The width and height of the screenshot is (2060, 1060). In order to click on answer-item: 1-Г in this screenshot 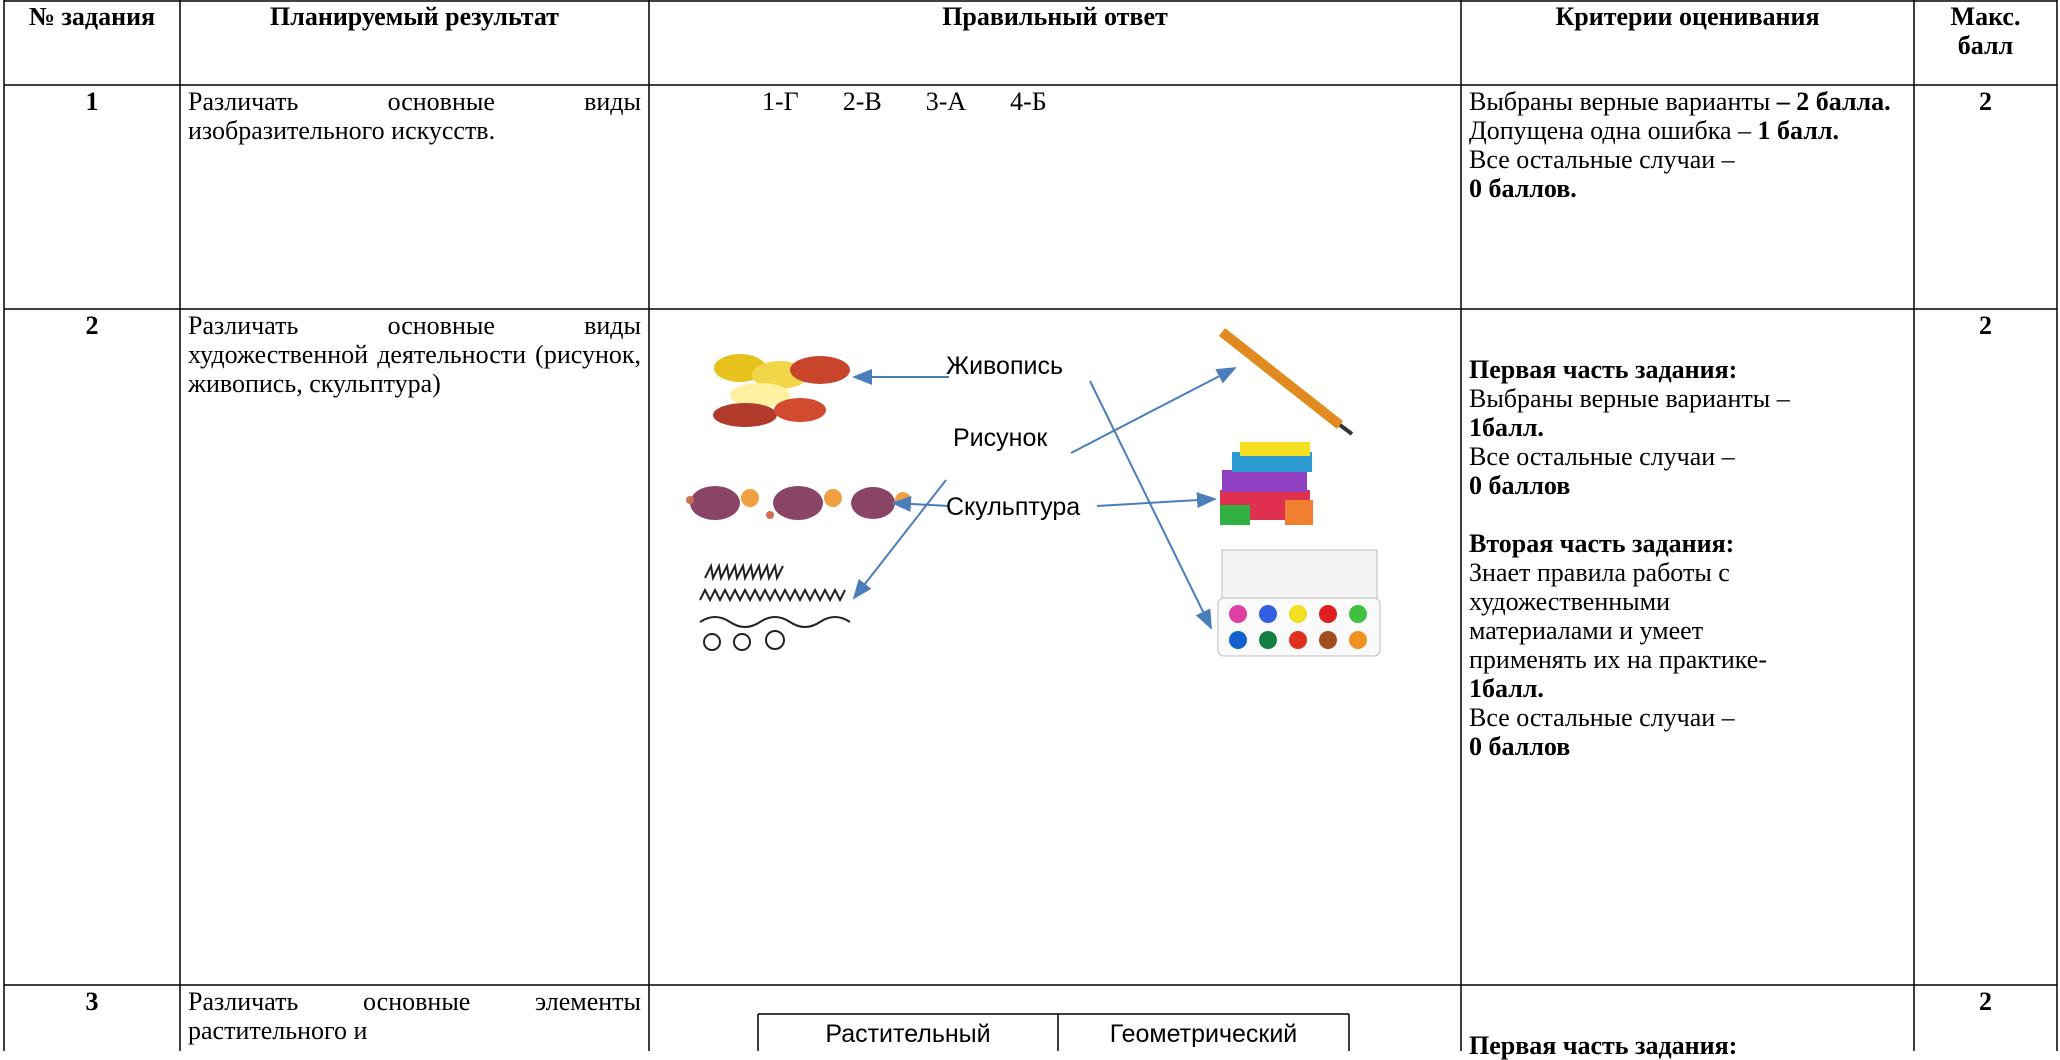, I will do `click(780, 101)`.